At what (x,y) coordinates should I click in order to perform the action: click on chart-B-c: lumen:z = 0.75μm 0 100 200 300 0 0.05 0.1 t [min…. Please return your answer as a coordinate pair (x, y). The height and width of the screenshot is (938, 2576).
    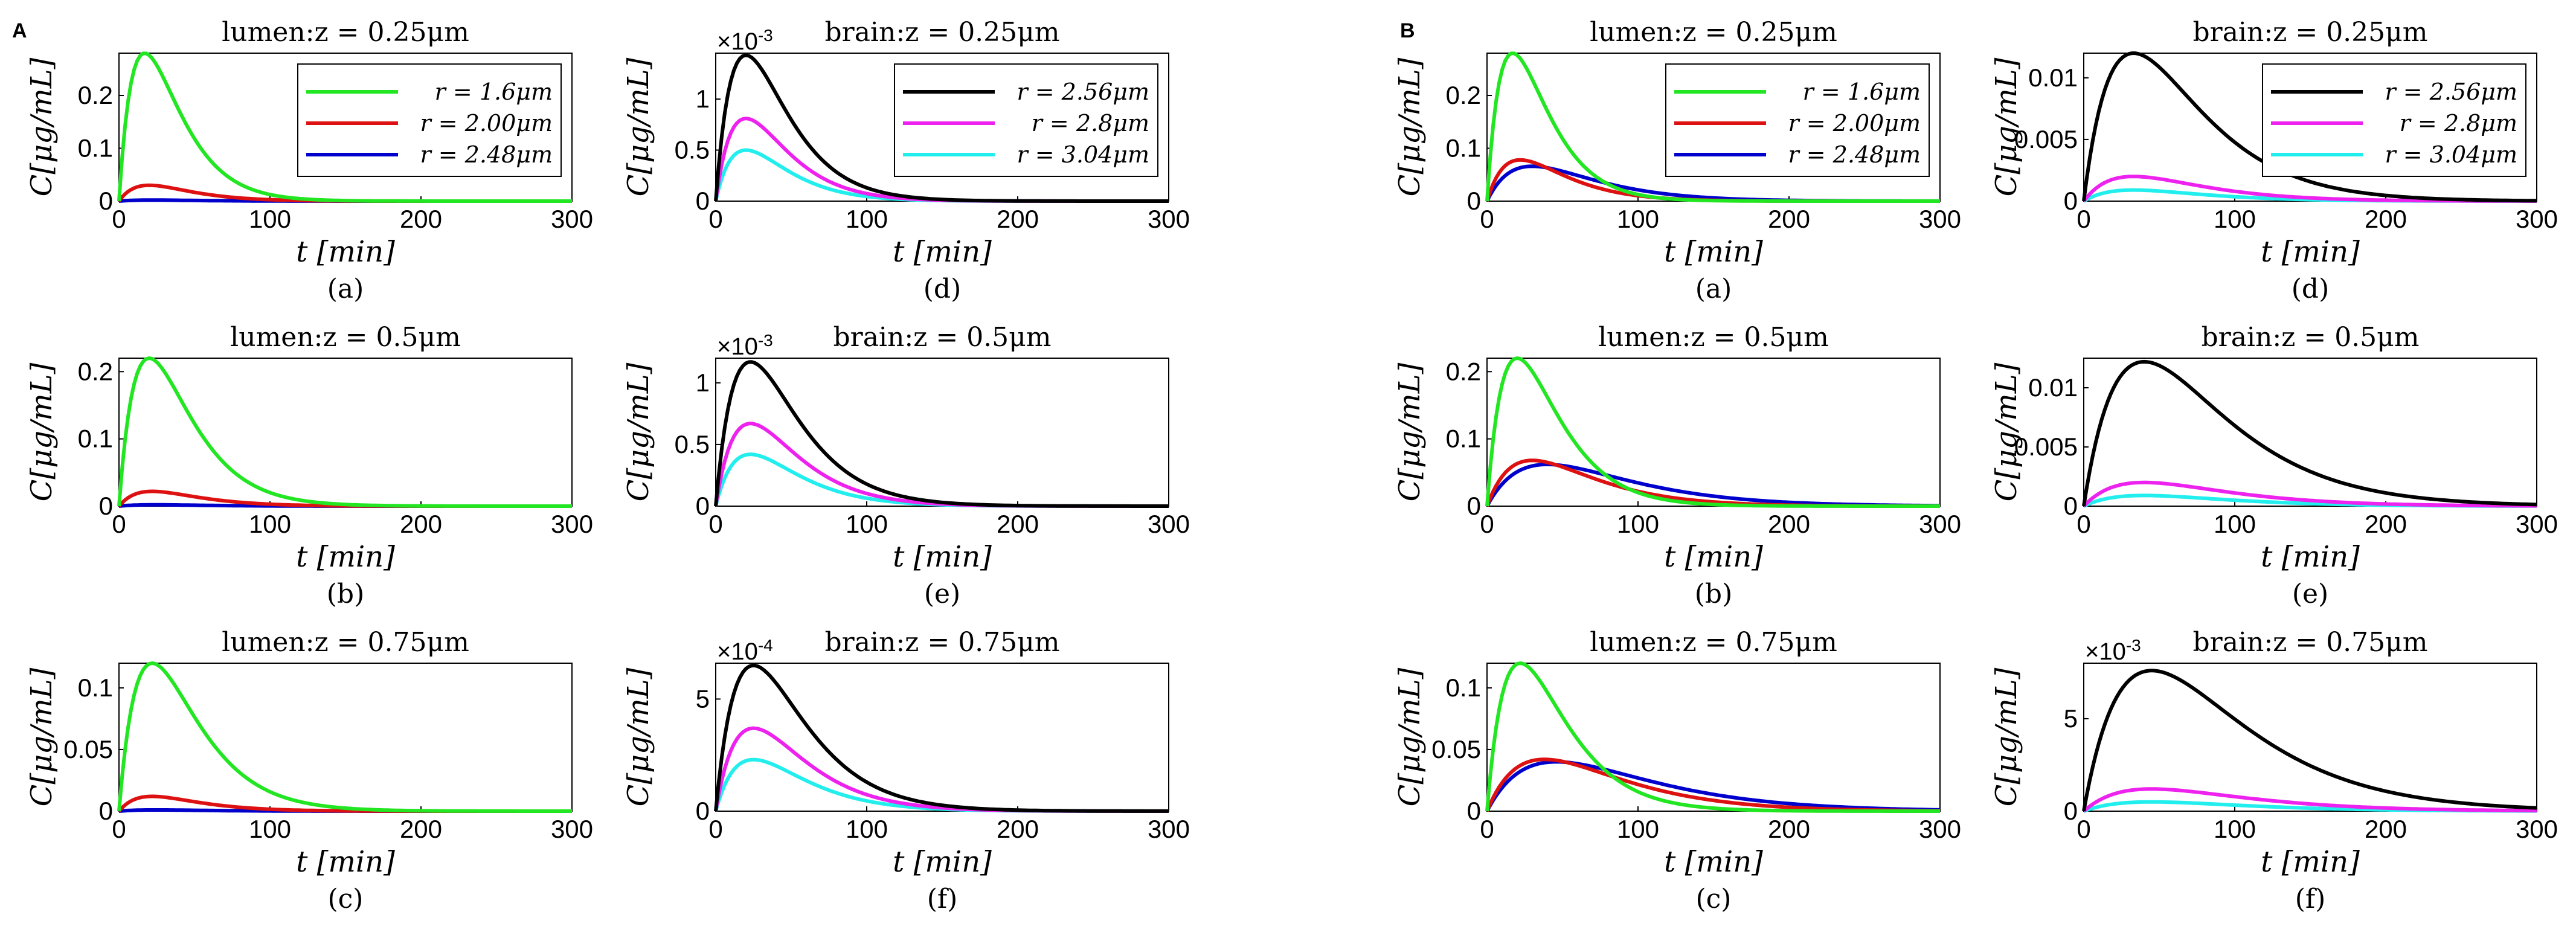
    Looking at the image, I should click on (1677, 771).